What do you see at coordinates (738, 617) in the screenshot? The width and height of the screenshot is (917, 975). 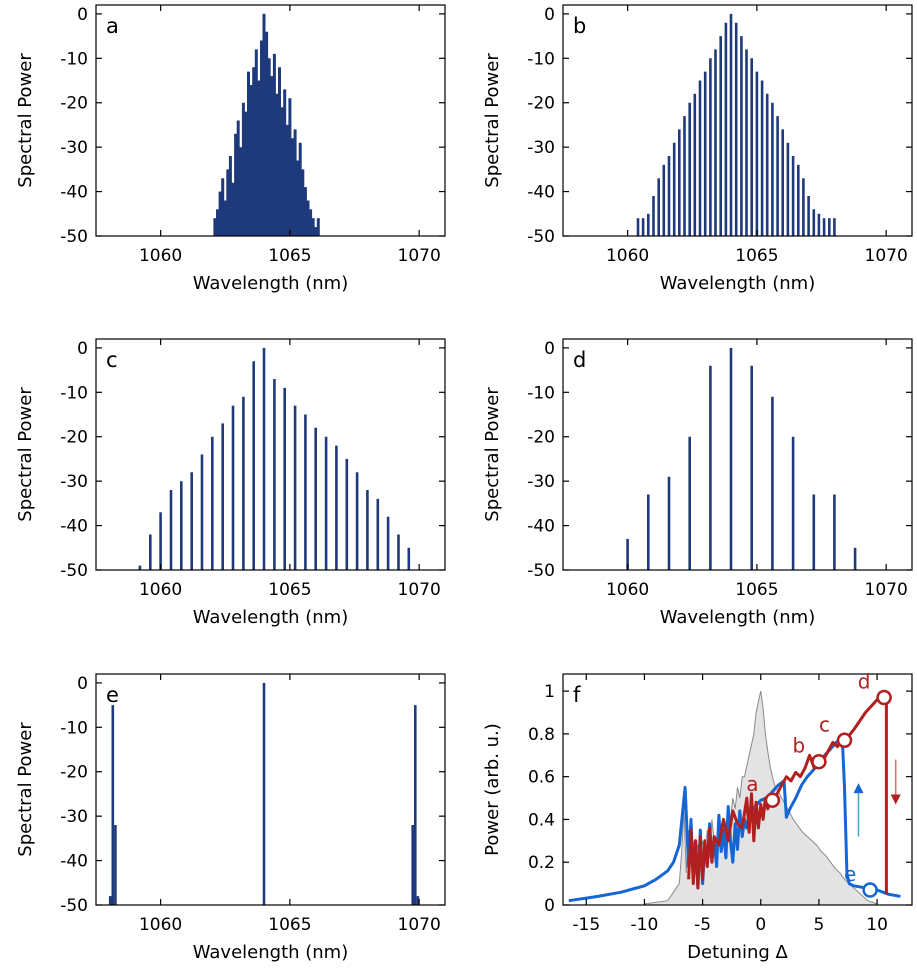 I see `panel-d-xlabel: Wavelength (nm)` at bounding box center [738, 617].